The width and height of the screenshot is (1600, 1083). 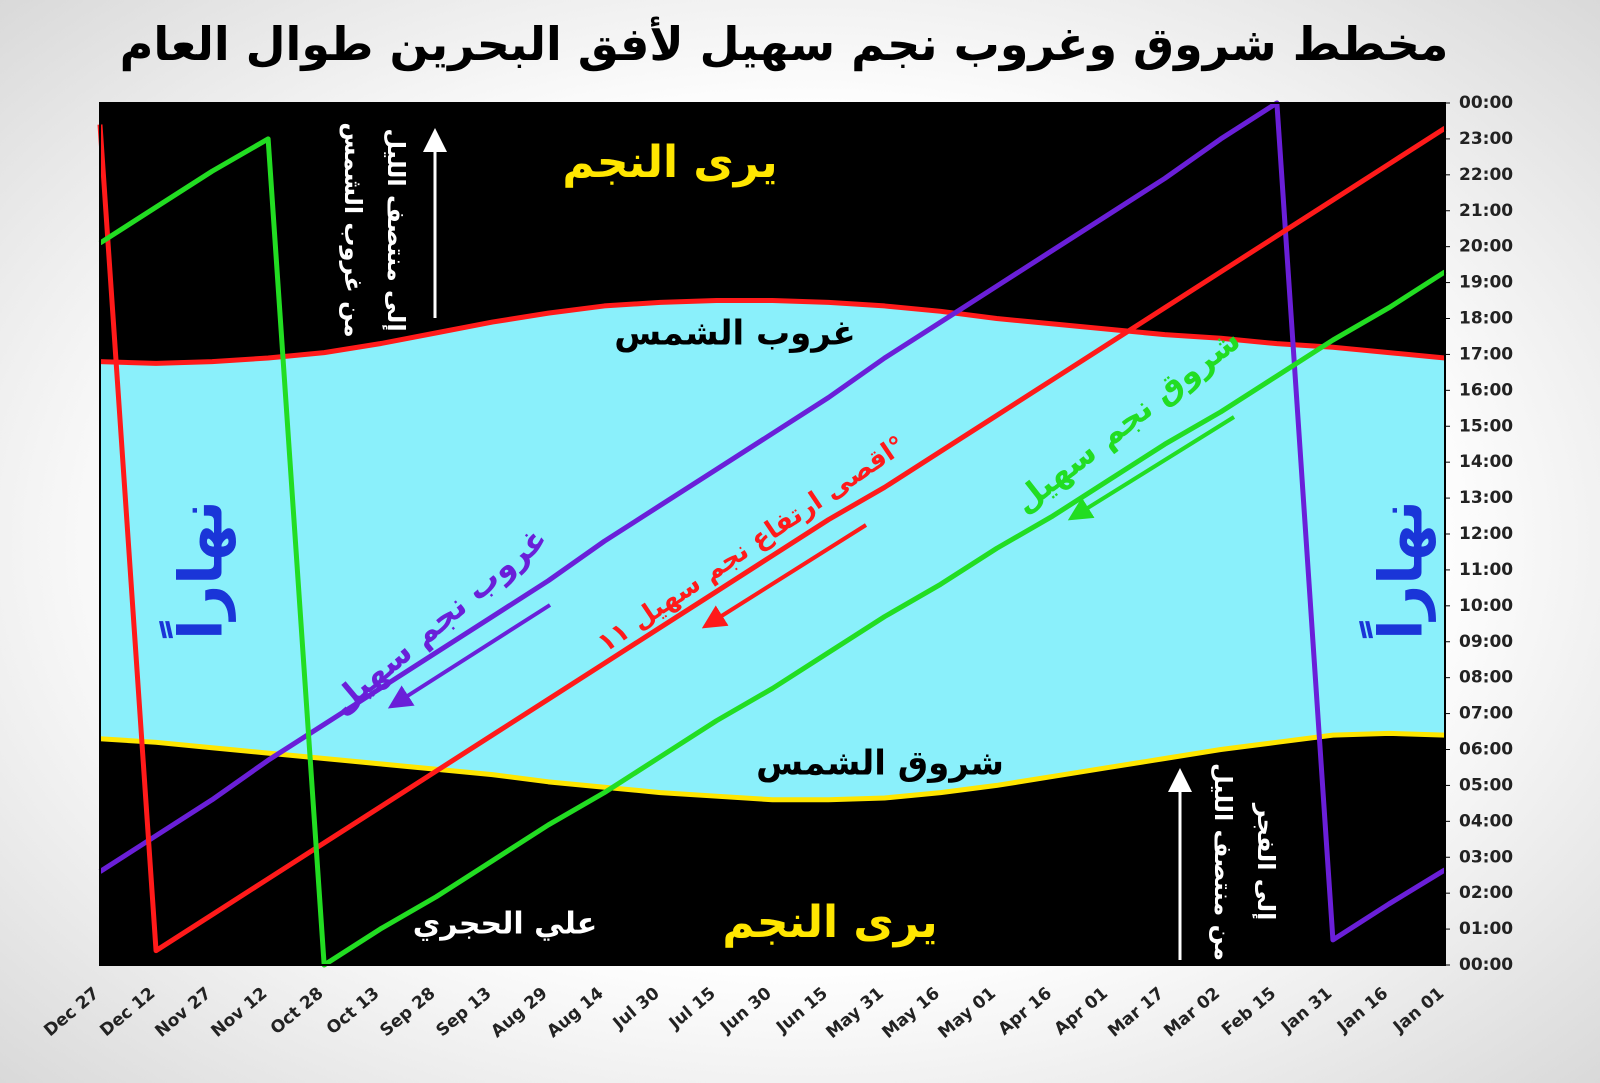 What do you see at coordinates (1306, 1011) in the screenshot?
I see `x-tick-label: Jan 31` at bounding box center [1306, 1011].